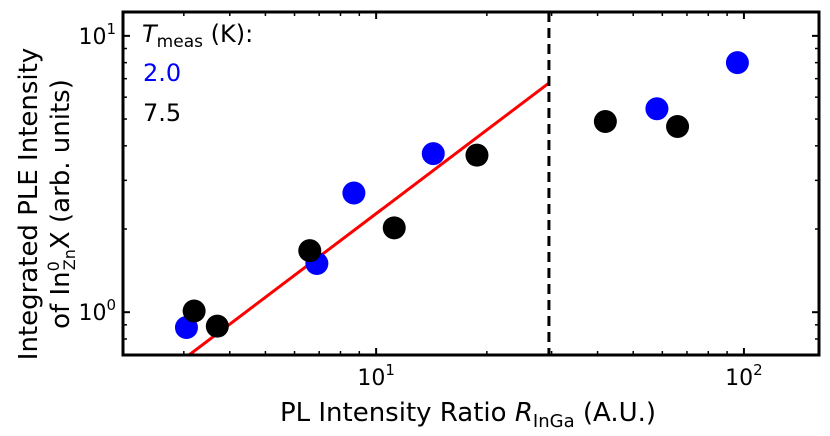 This screenshot has width=830, height=436. What do you see at coordinates (97, 311) in the screenshot?
I see `y-tick-label: 10⁰` at bounding box center [97, 311].